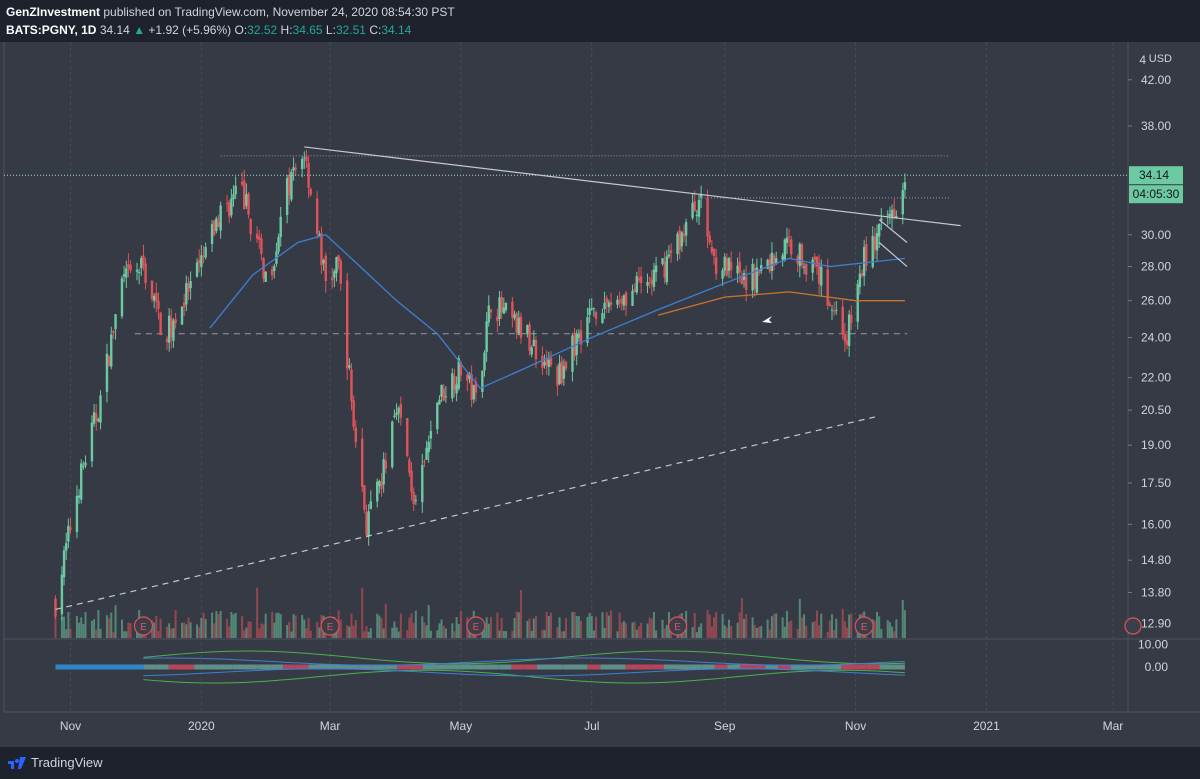 The image size is (1200, 779). Describe the element at coordinates (53, 12) in the screenshot. I see `author-name: GenZInvestment` at that location.